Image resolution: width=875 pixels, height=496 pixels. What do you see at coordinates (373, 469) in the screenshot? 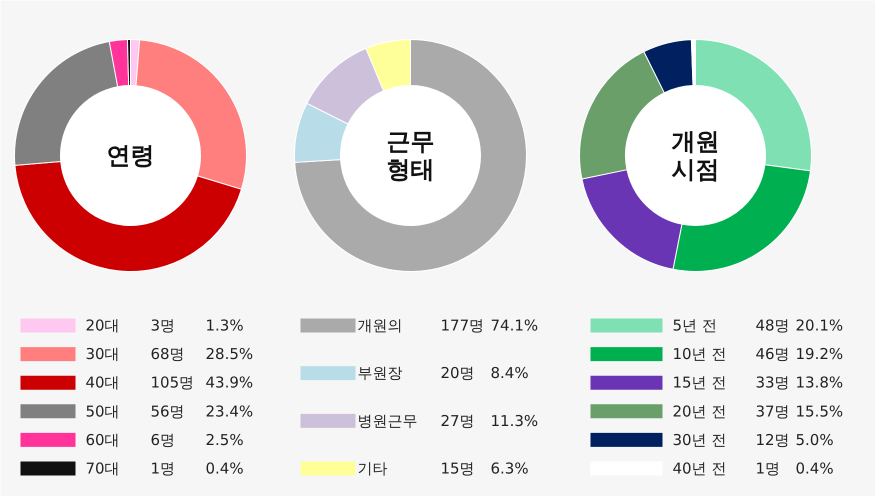
I see `legend-label: 기타` at bounding box center [373, 469].